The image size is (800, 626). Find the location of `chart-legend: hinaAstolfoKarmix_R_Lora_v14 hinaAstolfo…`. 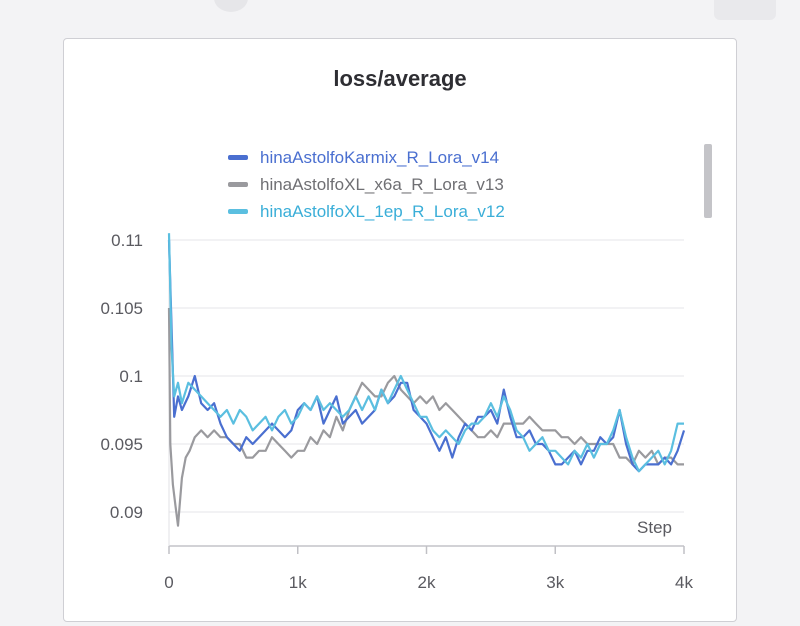

chart-legend: hinaAstolfoKarmix_R_Lora_v14 hinaAstolfo… is located at coordinates (366, 184).